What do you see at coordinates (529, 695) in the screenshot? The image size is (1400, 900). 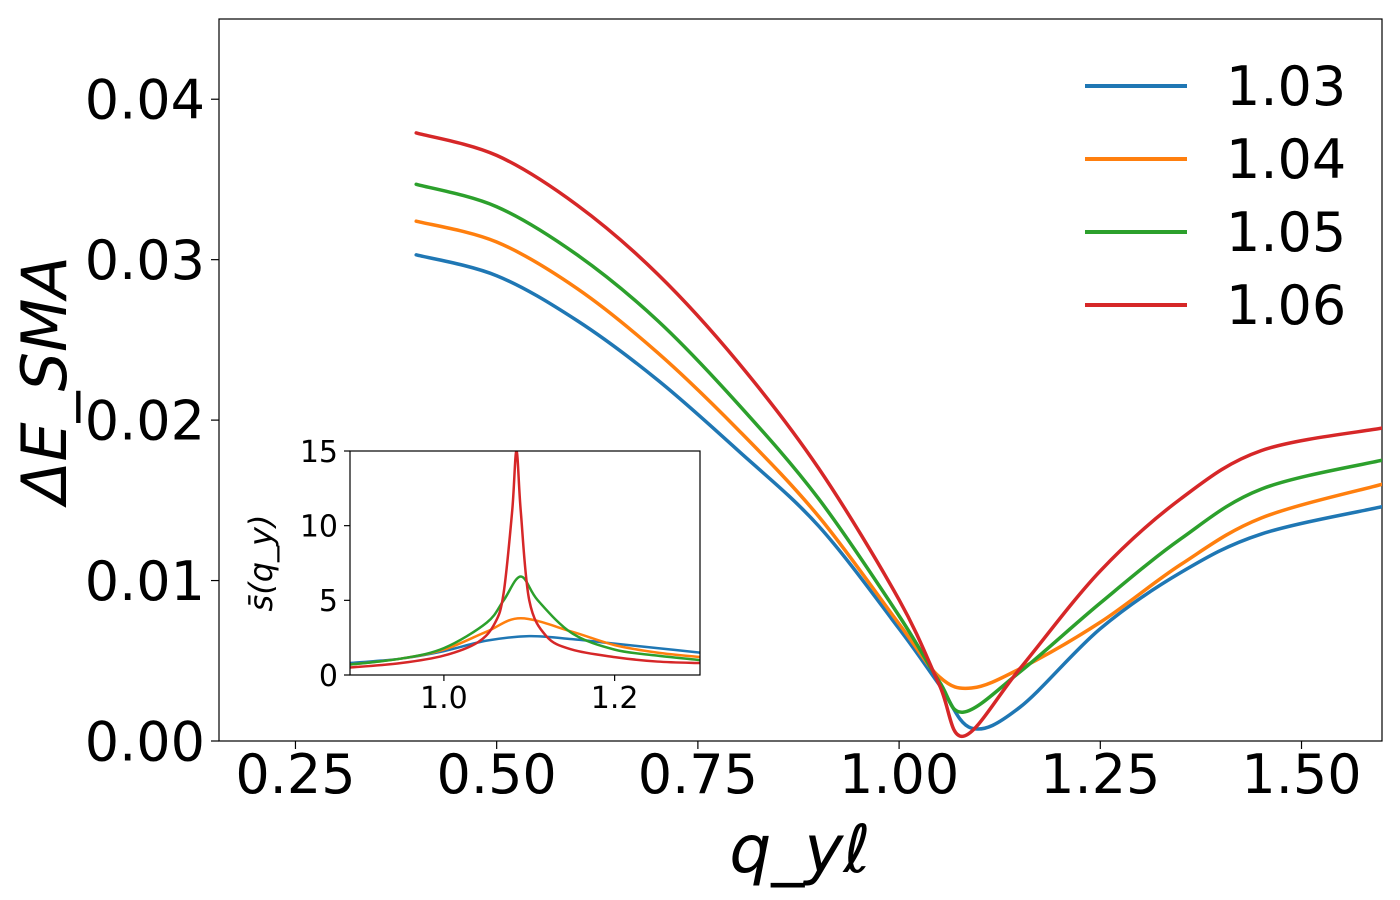 I see `inset-x-axis: 1.0 1.2` at bounding box center [529, 695].